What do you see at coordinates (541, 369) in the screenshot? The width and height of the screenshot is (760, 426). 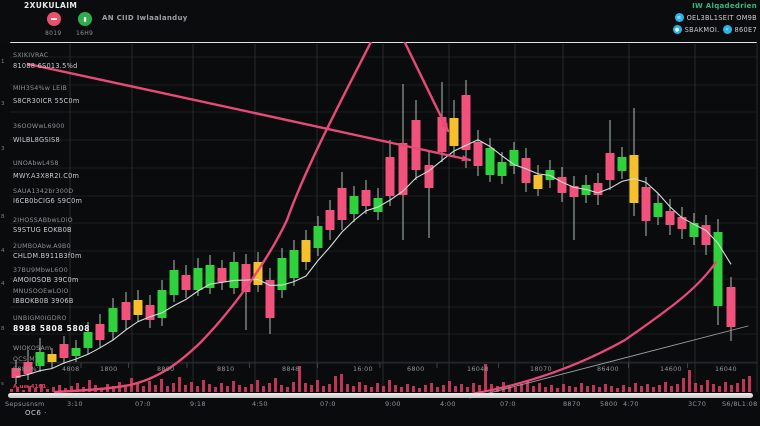 I see `x-axis-inner-label: 18070` at bounding box center [541, 369].